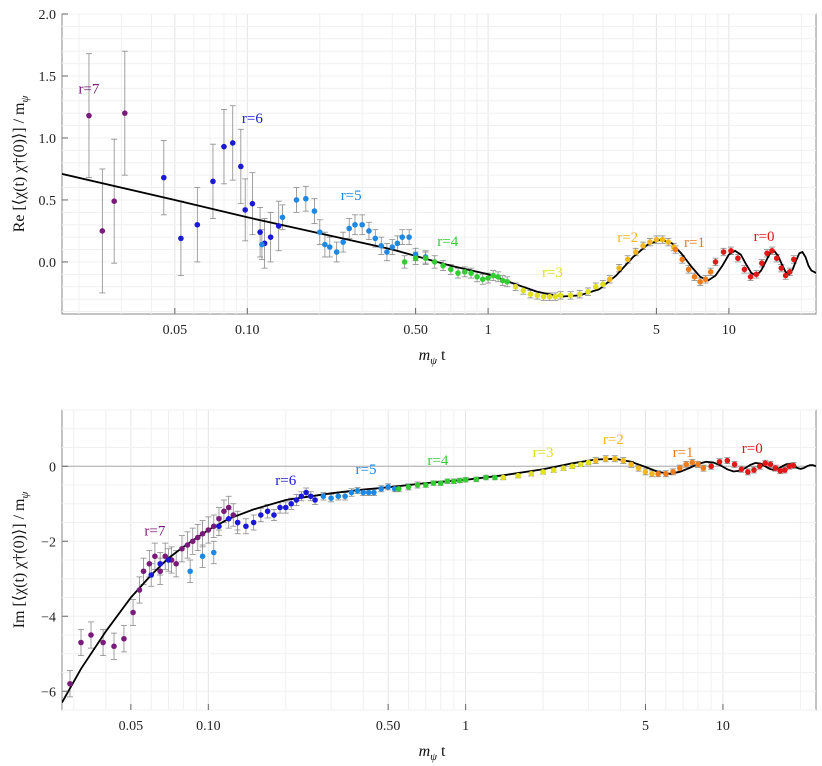 Image resolution: width=822 pixels, height=766 pixels. I want to click on y-tick-label: 2.0, so click(48, 15).